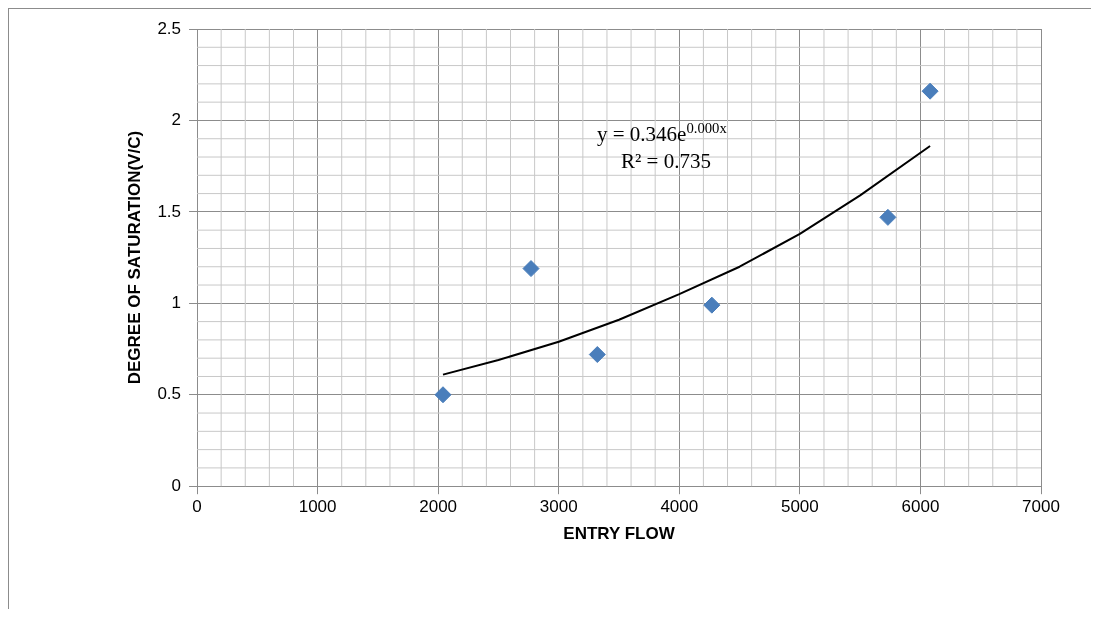 The height and width of the screenshot is (626, 1098). What do you see at coordinates (169, 394) in the screenshot?
I see `y-tick-label: 0.5` at bounding box center [169, 394].